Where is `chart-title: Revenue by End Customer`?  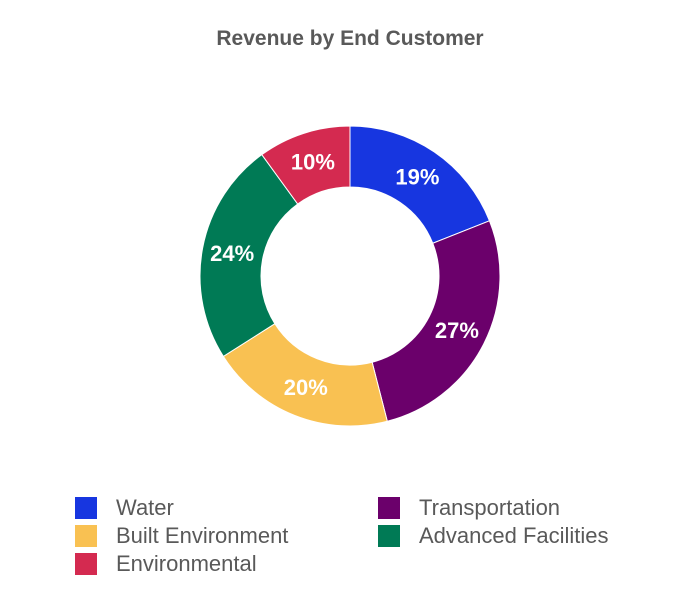
chart-title: Revenue by End Customer is located at coordinates (350, 38).